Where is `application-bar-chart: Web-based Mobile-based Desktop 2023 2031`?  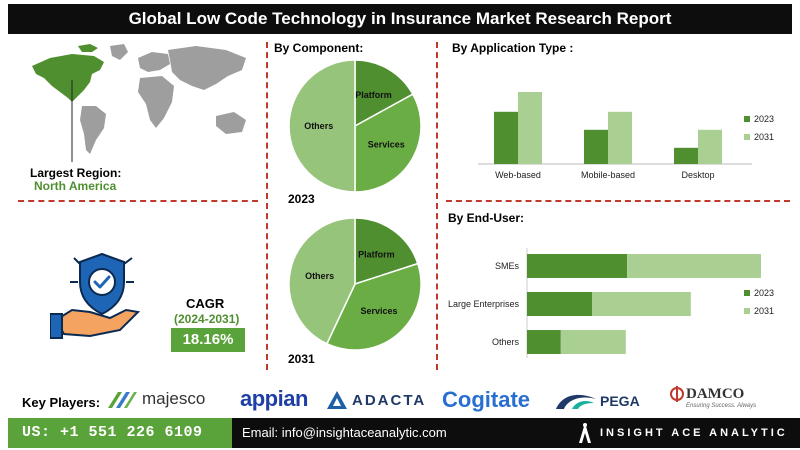
application-bar-chart: Web-based Mobile-based Desktop 2023 2031 is located at coordinates (626, 136).